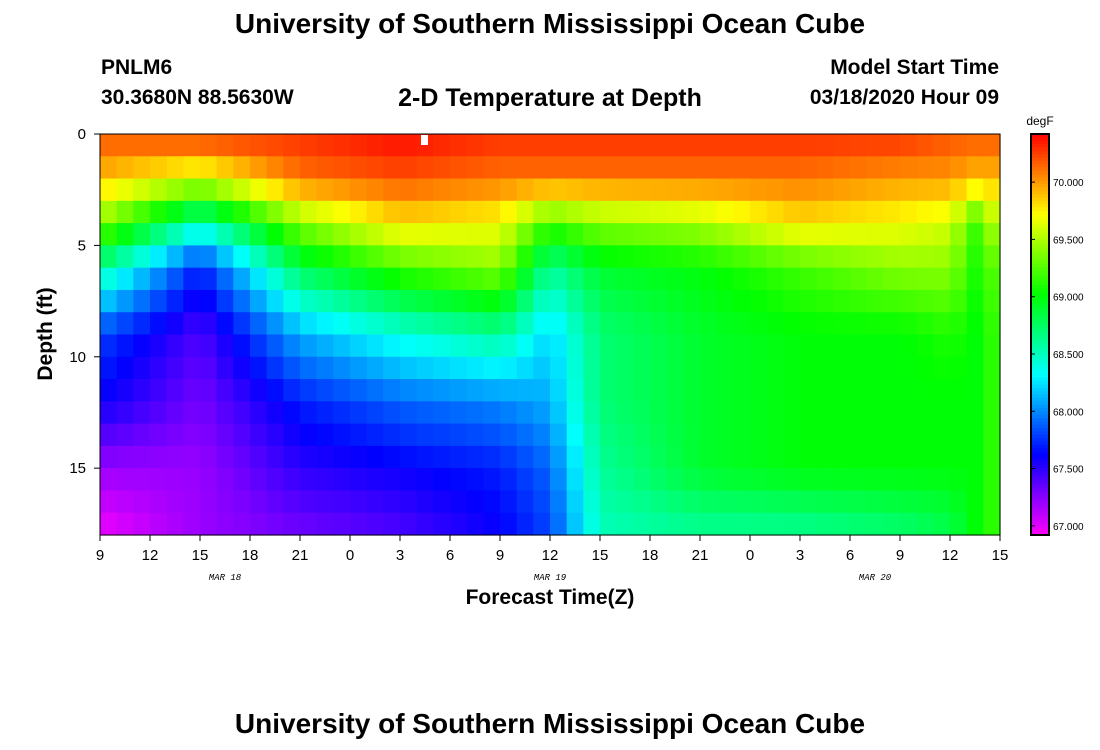 The height and width of the screenshot is (750, 1100). I want to click on x-tick-label: 6, so click(450, 555).